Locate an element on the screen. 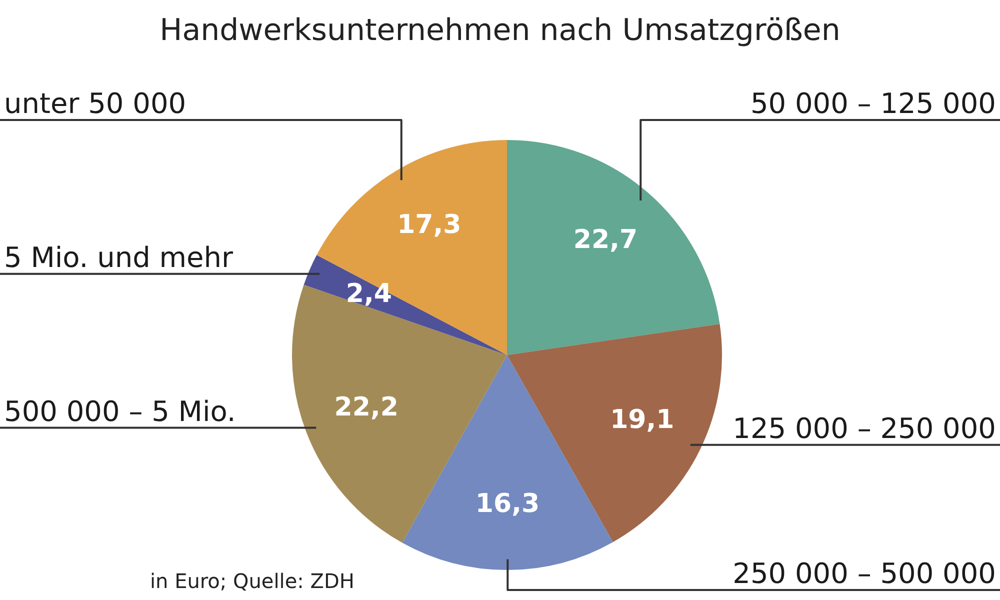 The width and height of the screenshot is (1000, 600). data-label: 22,7 is located at coordinates (605, 239).